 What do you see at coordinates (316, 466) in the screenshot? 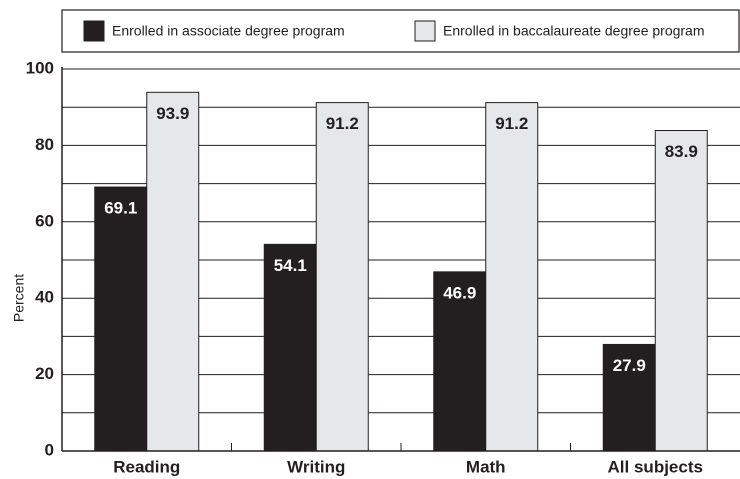
I see `x-tick-label: Writing` at bounding box center [316, 466].